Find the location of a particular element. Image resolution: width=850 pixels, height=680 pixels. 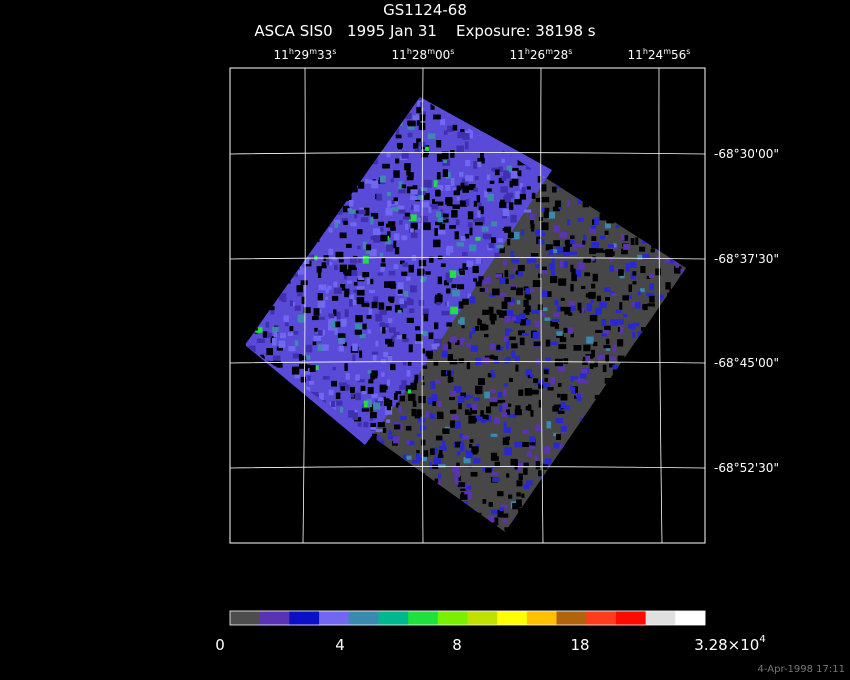

timestamp: 4-Apr-1998 17:11 is located at coordinates (801, 669).